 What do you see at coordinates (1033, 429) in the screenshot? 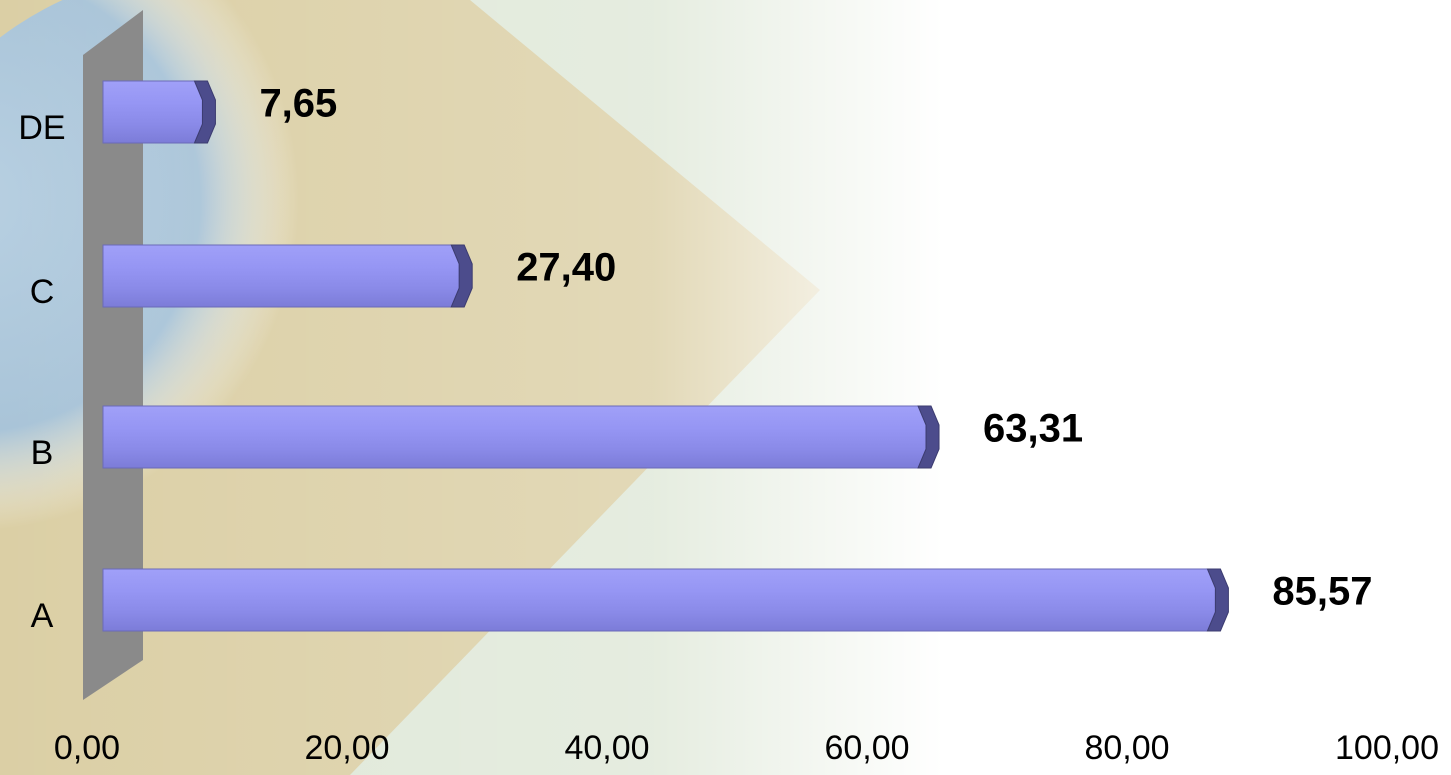
I see `value-label: 63,31` at bounding box center [1033, 429].